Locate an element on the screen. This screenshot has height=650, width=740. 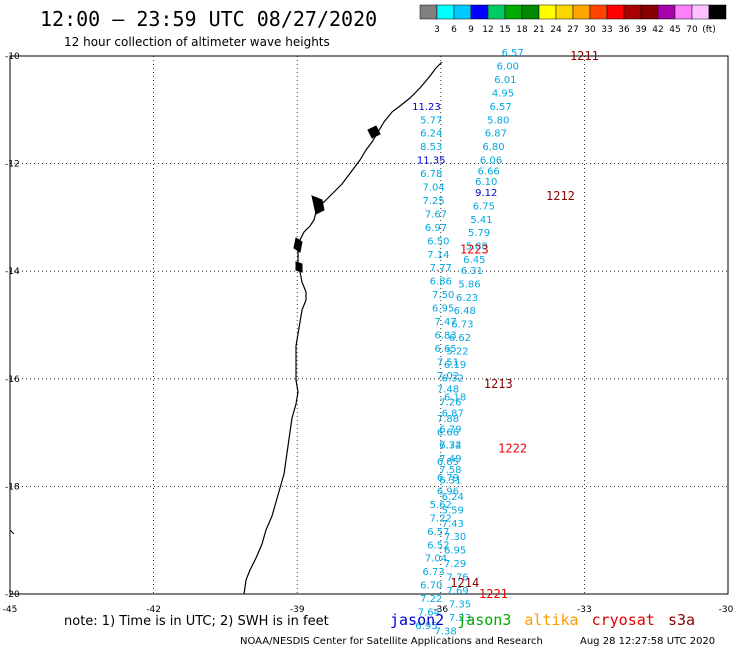
wave-height-value: 7.35 is located at coordinates (460, 604).